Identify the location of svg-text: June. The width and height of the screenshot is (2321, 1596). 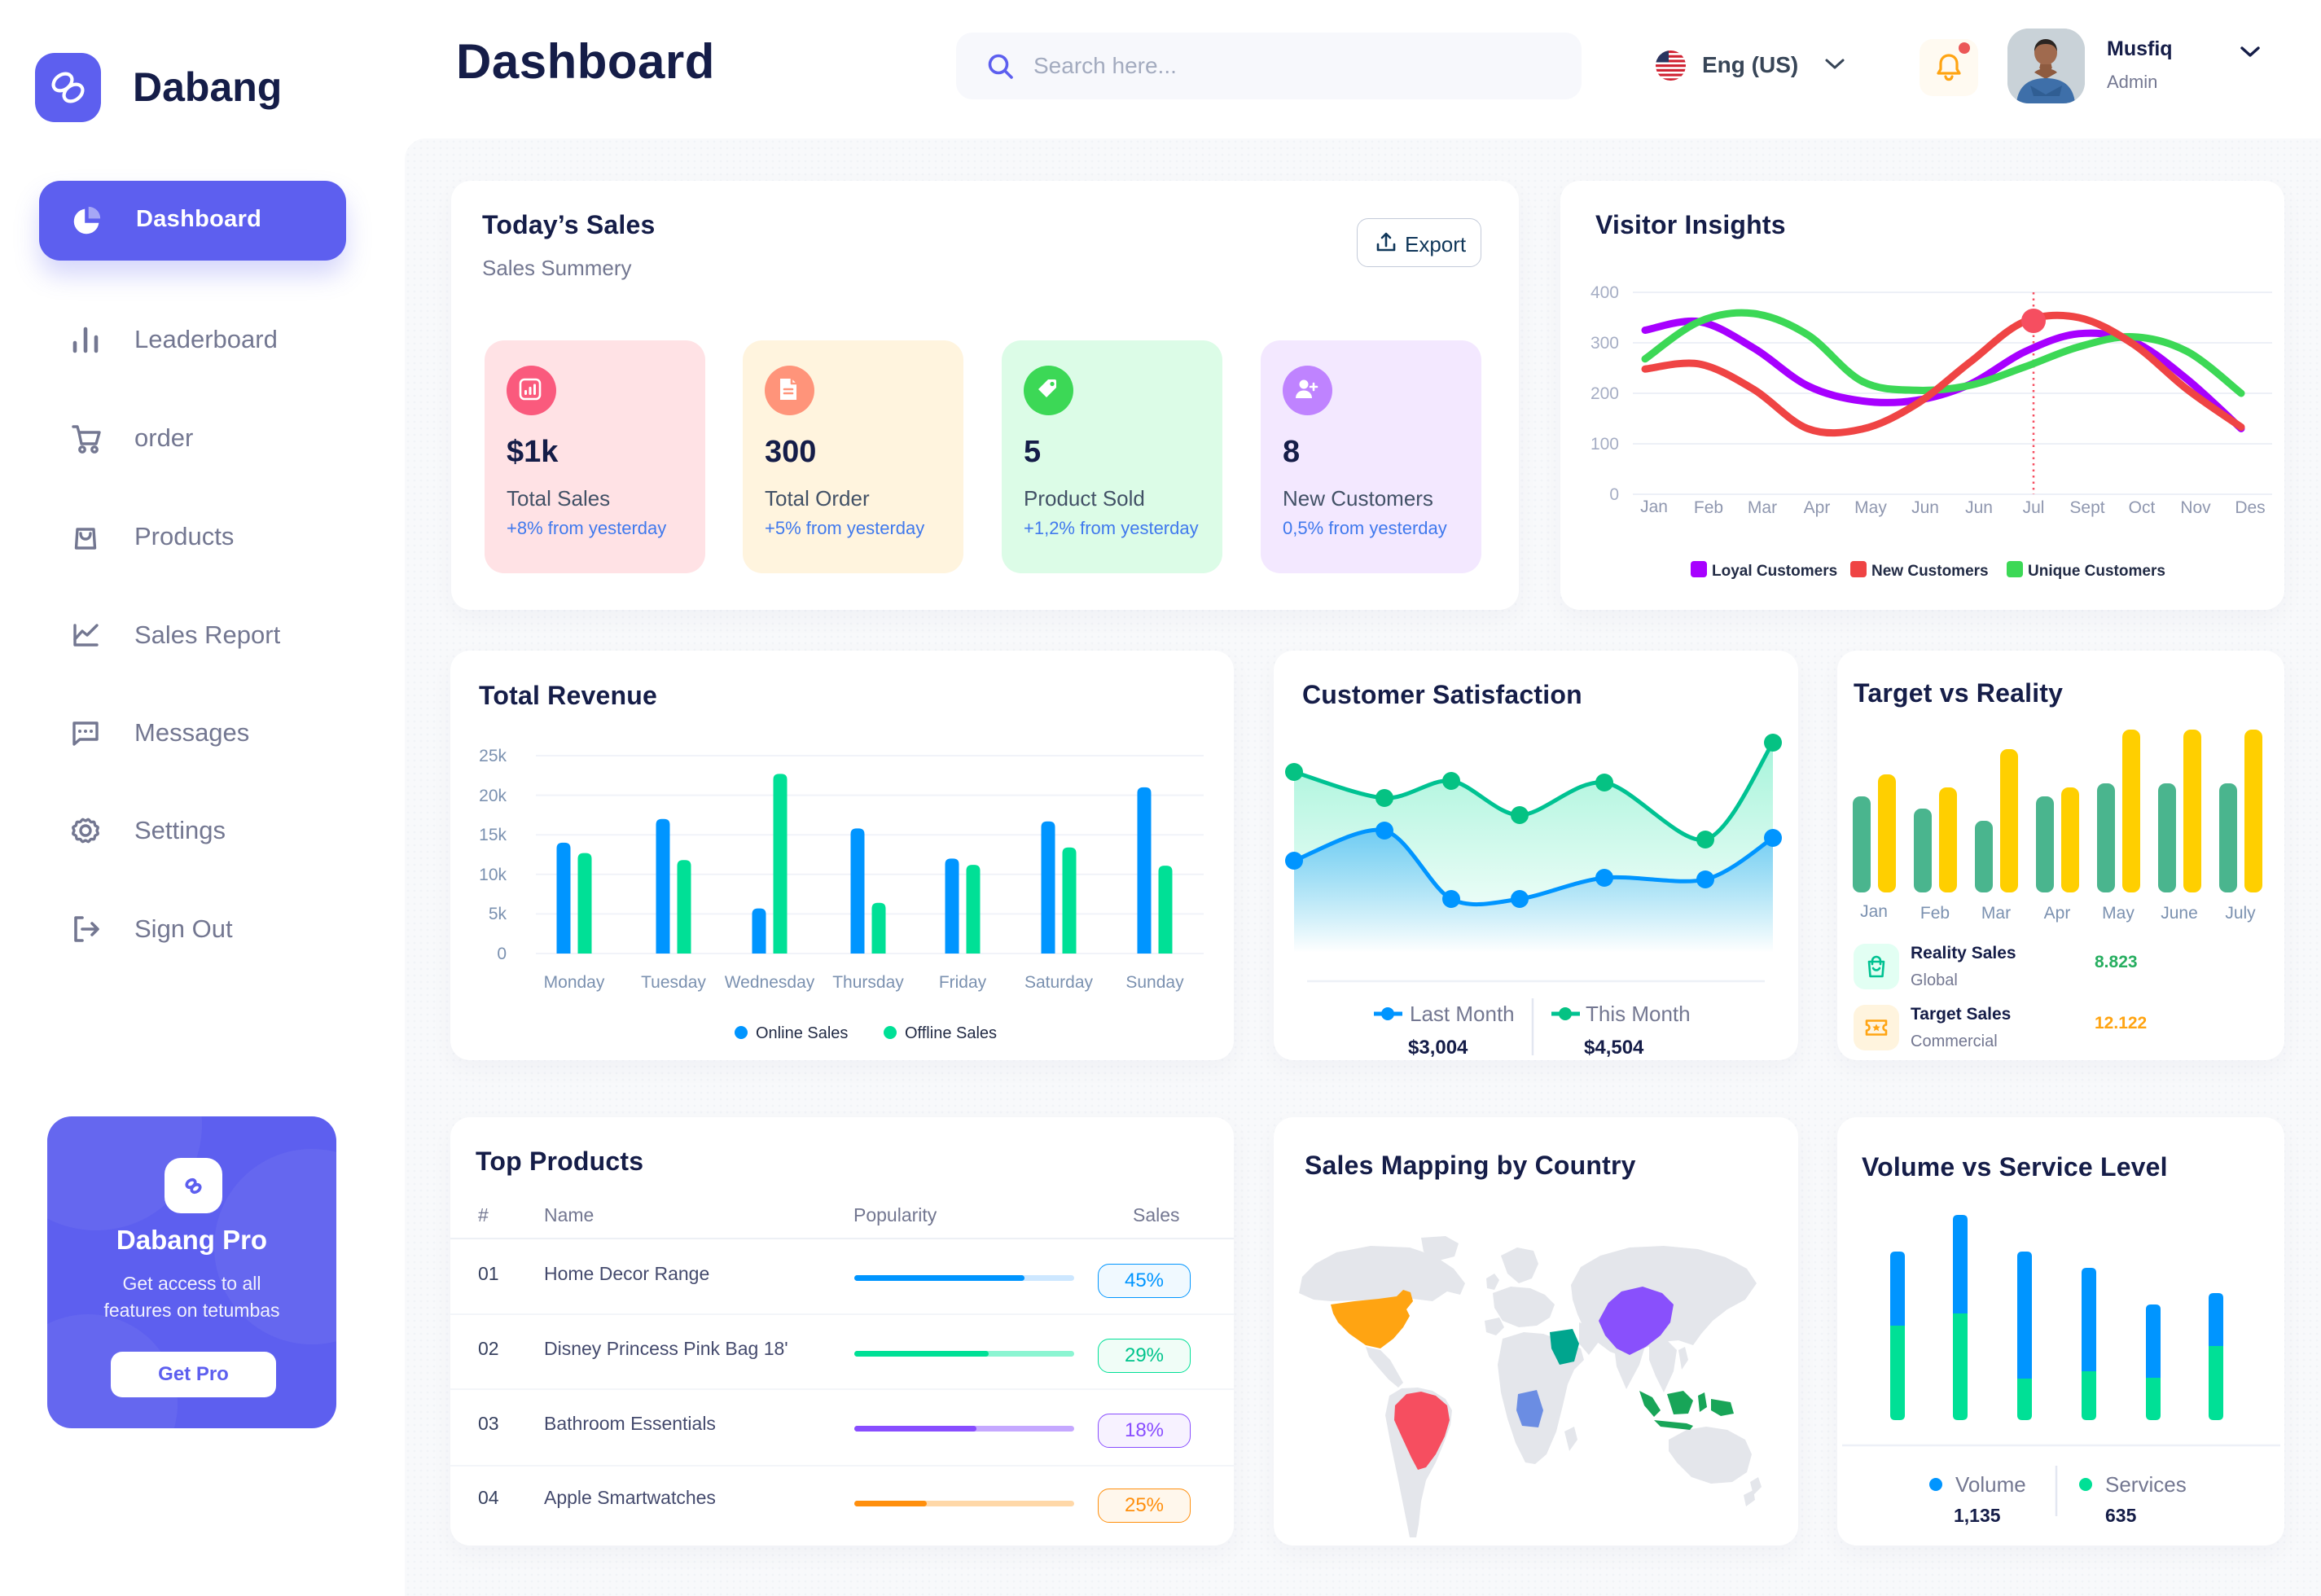
(2179, 913).